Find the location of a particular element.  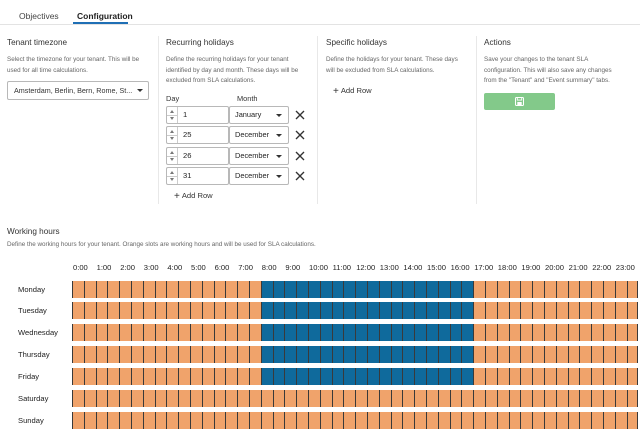

tab-objectives: Objectives is located at coordinates (39, 16).